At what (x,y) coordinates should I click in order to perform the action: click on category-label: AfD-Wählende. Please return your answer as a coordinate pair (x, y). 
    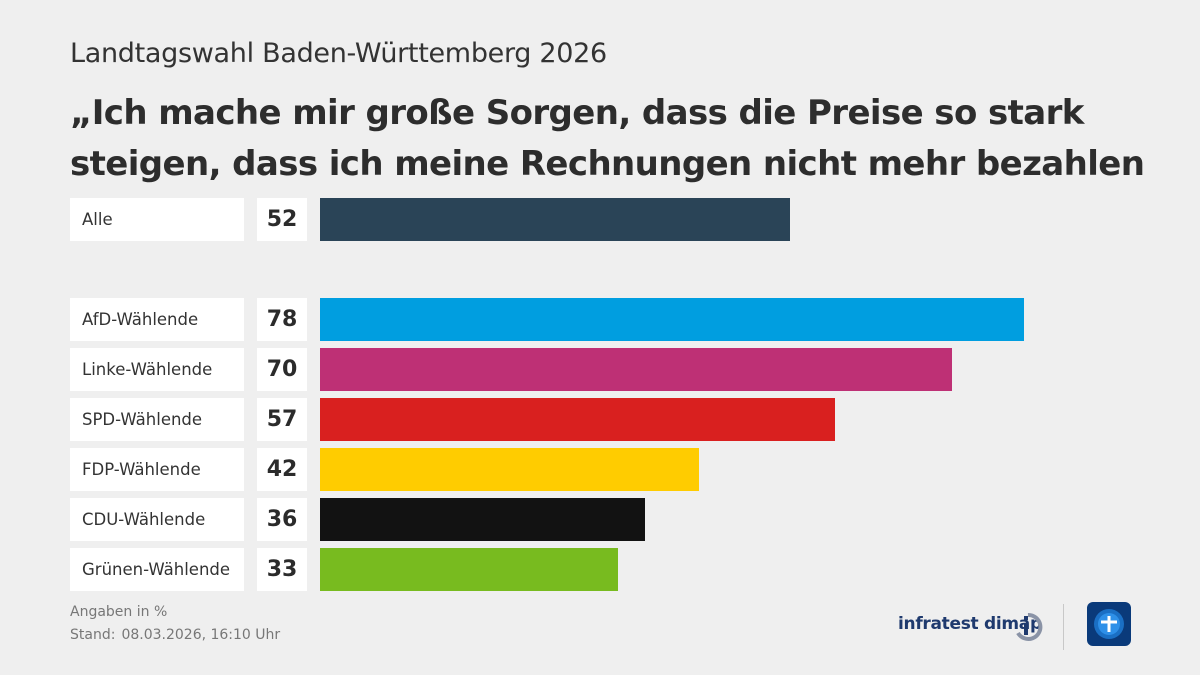
    Looking at the image, I should click on (157, 319).